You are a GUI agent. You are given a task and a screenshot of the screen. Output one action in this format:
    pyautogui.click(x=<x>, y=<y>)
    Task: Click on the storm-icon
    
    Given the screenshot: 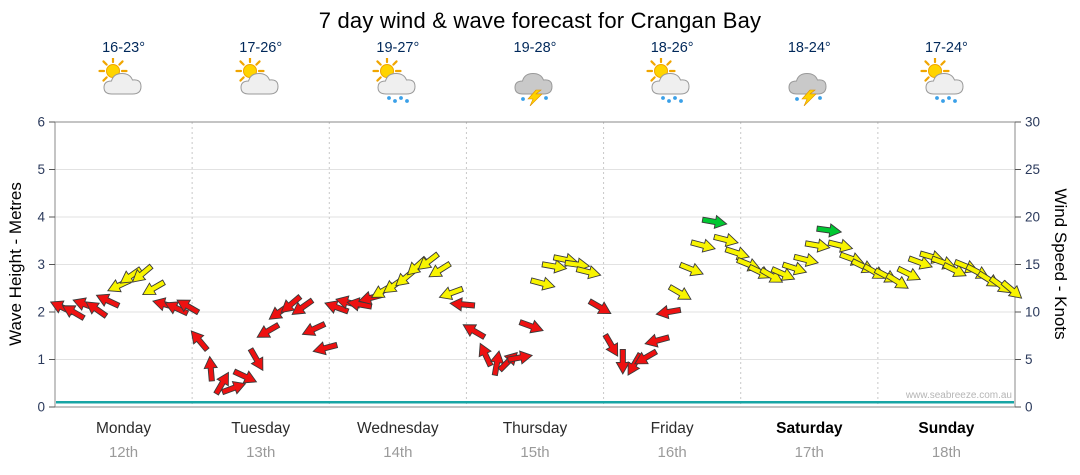 What is the action you would take?
    pyautogui.click(x=807, y=89)
    